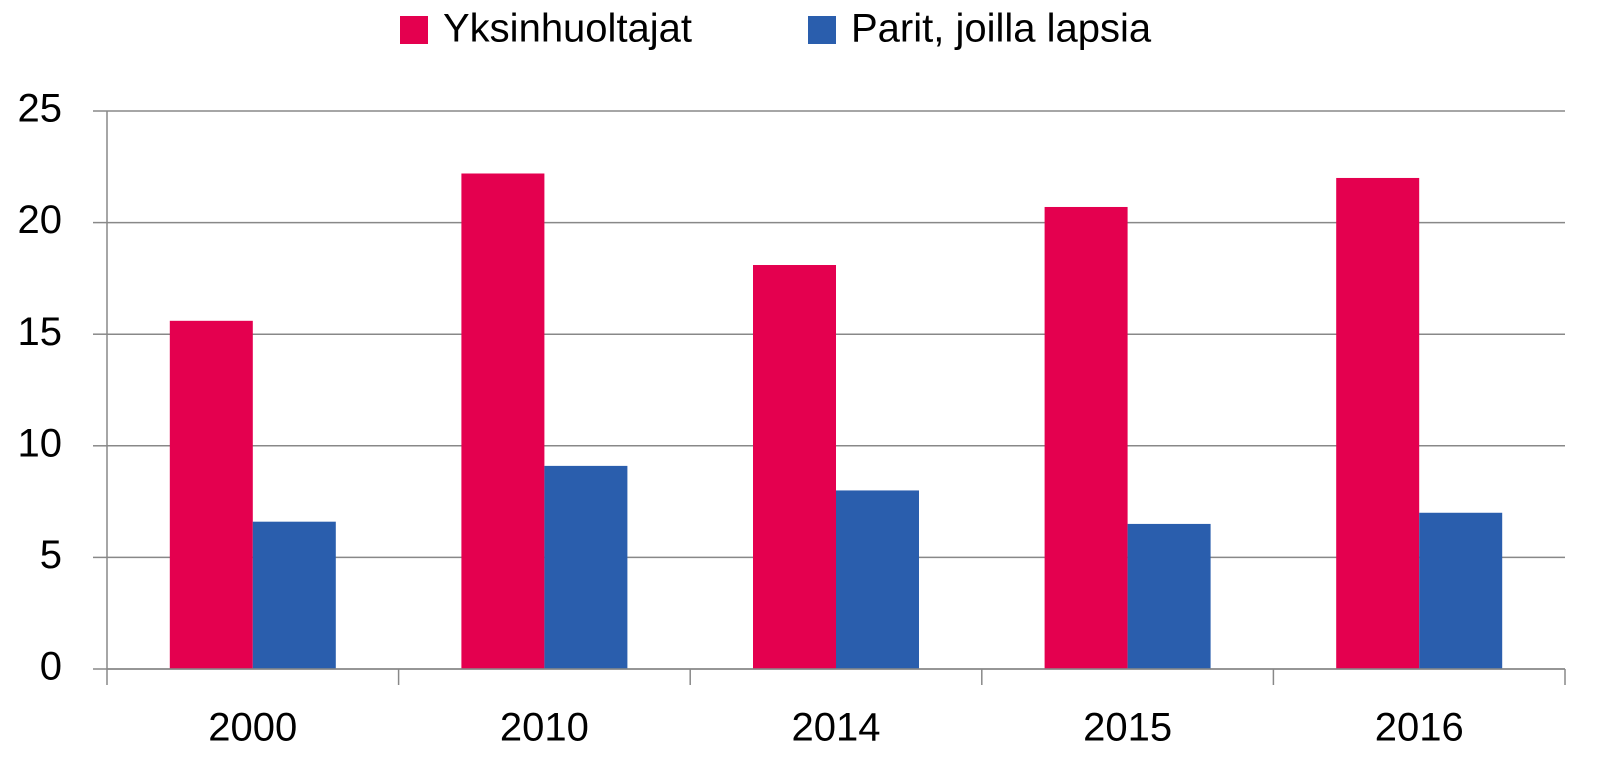 This screenshot has width=1605, height=766. Describe the element at coordinates (51, 555) in the screenshot. I see `y-tick-label: 5` at that location.